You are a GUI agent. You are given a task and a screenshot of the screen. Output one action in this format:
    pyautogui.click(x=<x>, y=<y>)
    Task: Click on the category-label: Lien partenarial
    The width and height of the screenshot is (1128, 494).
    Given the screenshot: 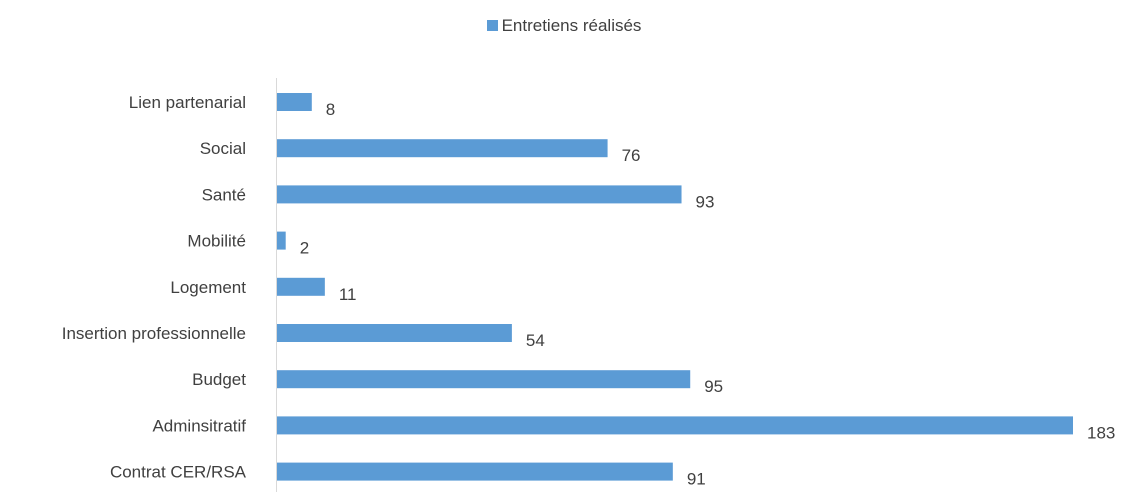 What is the action you would take?
    pyautogui.click(x=187, y=102)
    